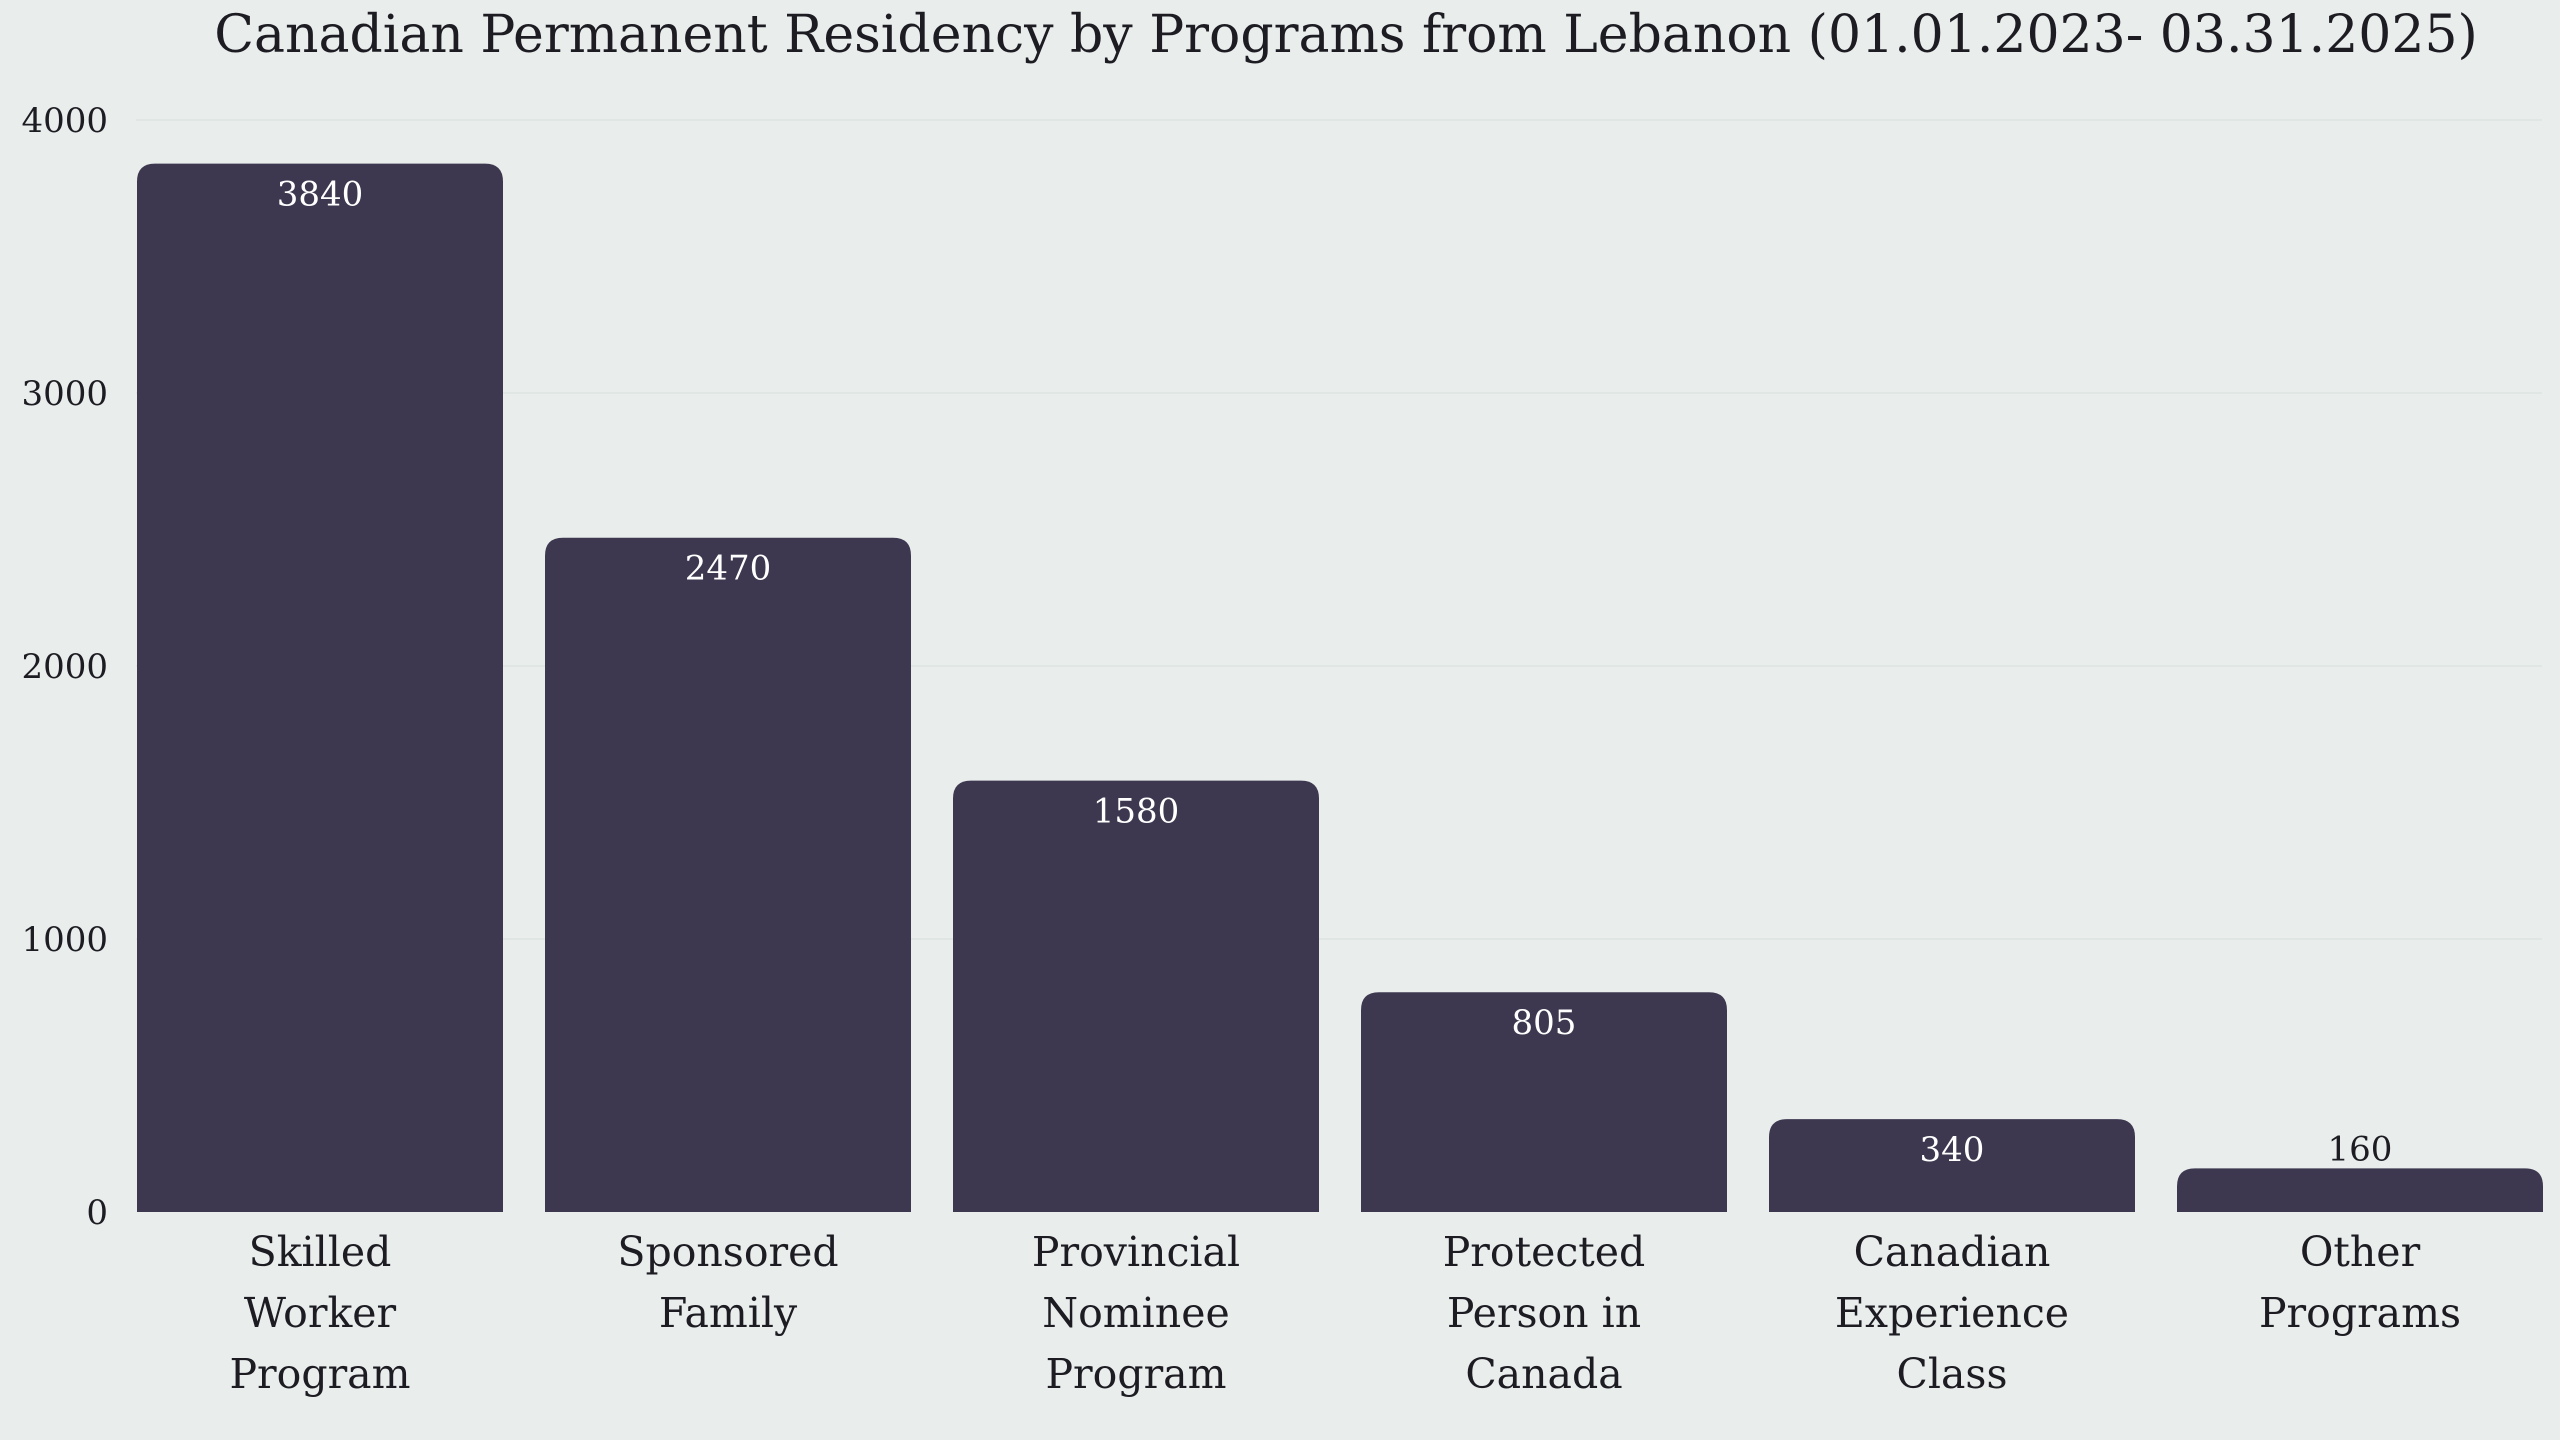 This screenshot has width=2560, height=1440. What do you see at coordinates (1952, 1313) in the screenshot?
I see `x-tick-label: Experience` at bounding box center [1952, 1313].